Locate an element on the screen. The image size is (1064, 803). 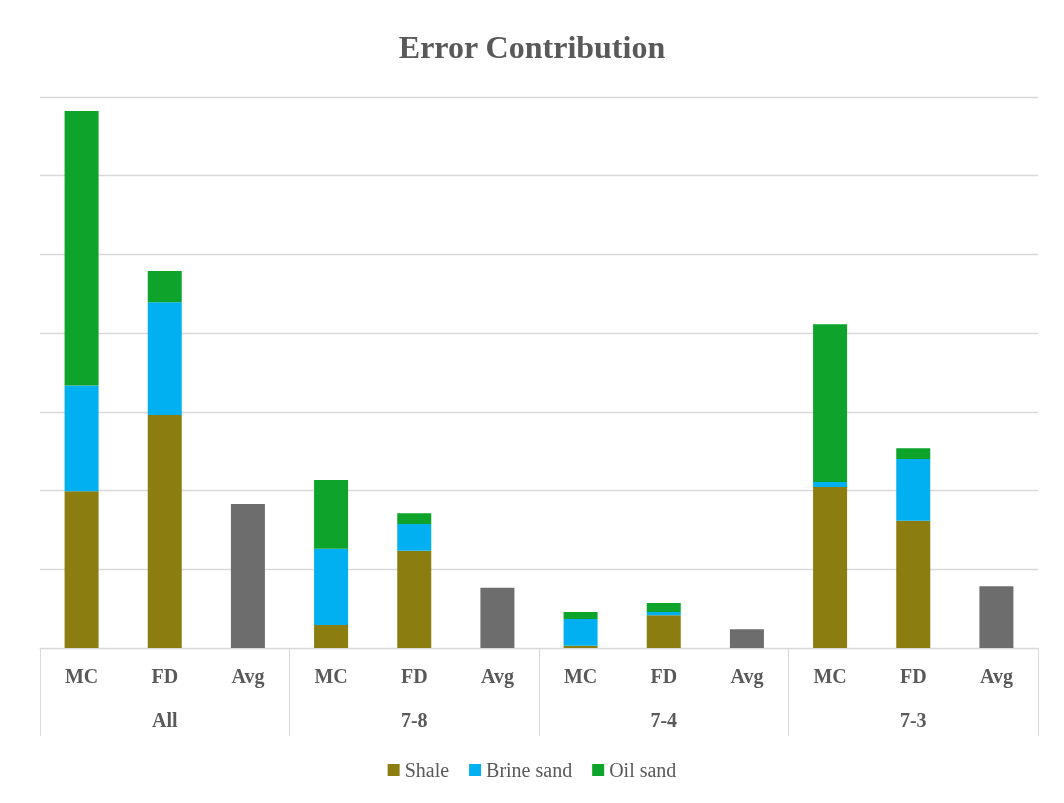
text: 7-8 is located at coordinates (414, 720).